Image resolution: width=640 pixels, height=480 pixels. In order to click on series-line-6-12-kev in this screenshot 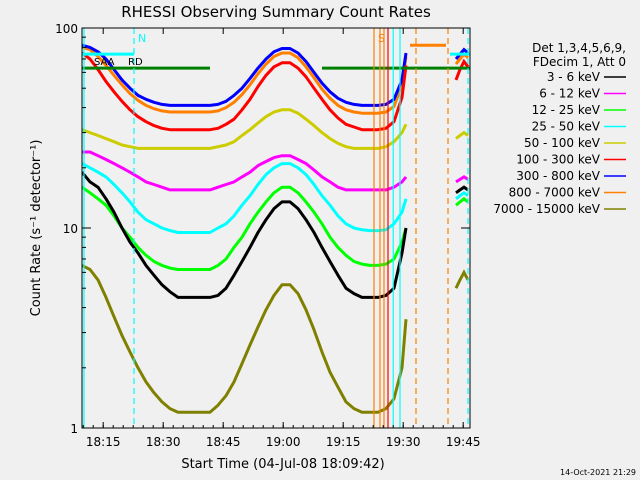, I will do `click(245, 171)`.